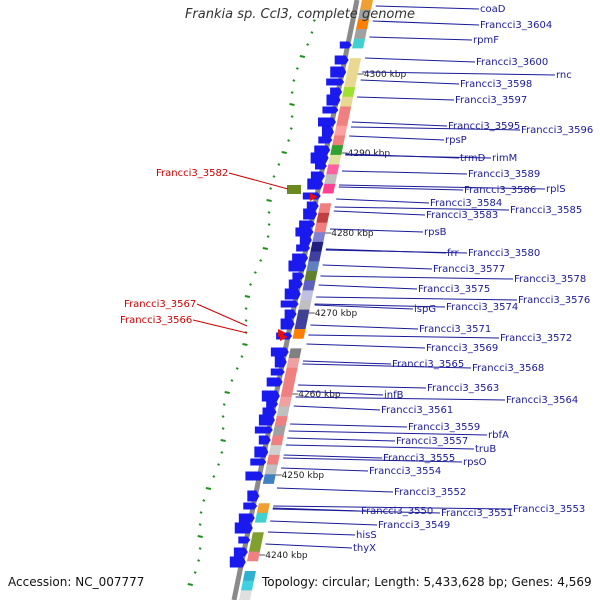 This screenshot has height=600, width=600. Describe the element at coordinates (428, 364) in the screenshot. I see `gene-label: Francci3_3565` at that location.